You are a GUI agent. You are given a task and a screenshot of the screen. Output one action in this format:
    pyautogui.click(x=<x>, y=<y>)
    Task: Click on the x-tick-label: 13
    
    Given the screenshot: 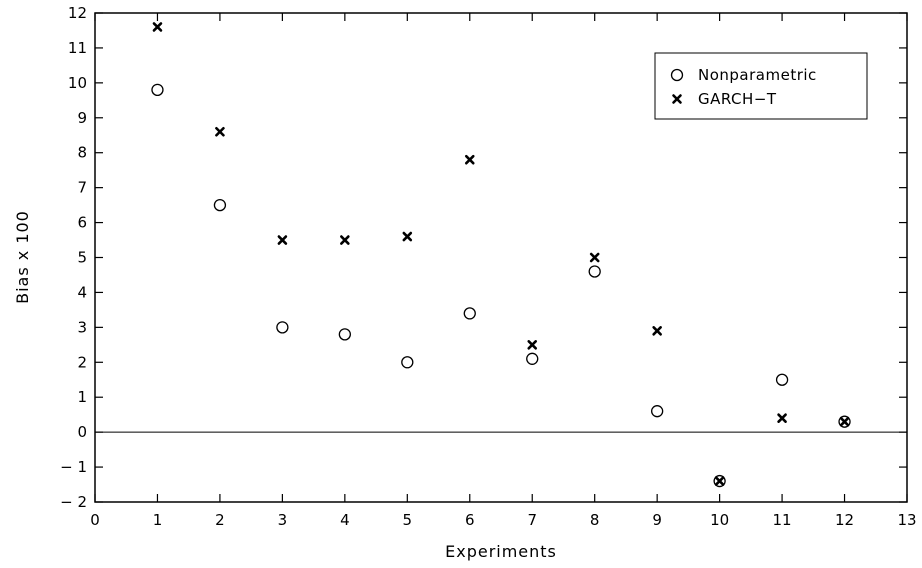 What is the action you would take?
    pyautogui.click(x=906, y=520)
    